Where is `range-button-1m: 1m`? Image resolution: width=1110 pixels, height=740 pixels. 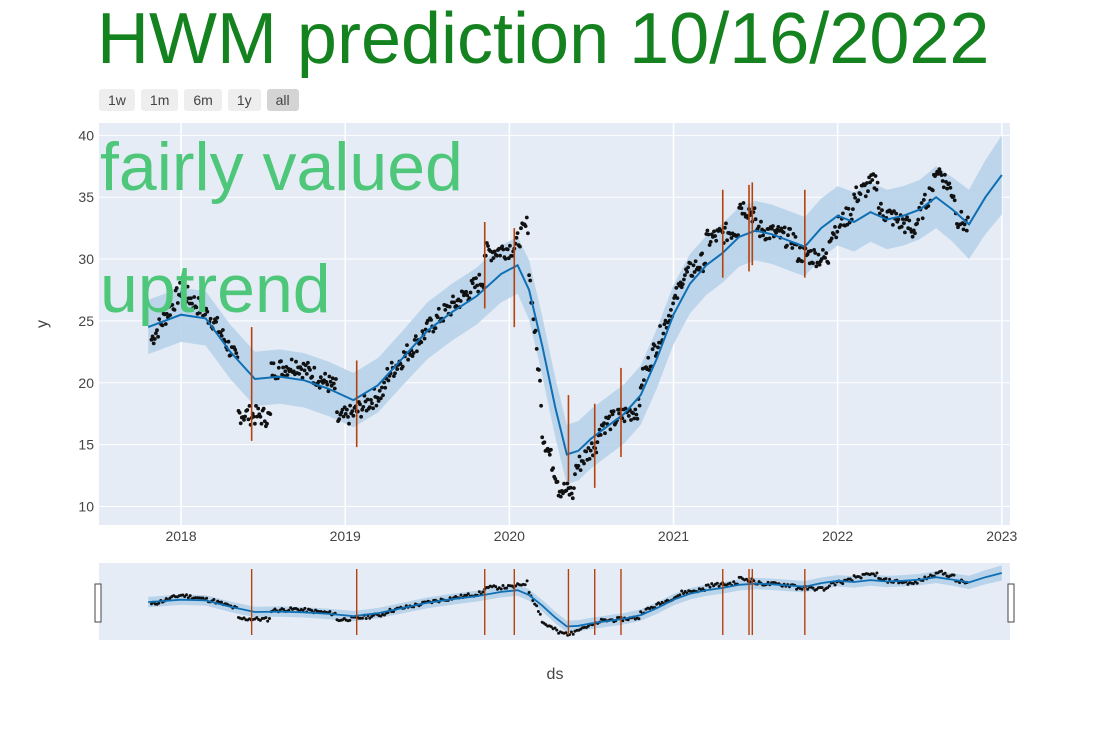
range-button-1m: 1m is located at coordinates (159, 100).